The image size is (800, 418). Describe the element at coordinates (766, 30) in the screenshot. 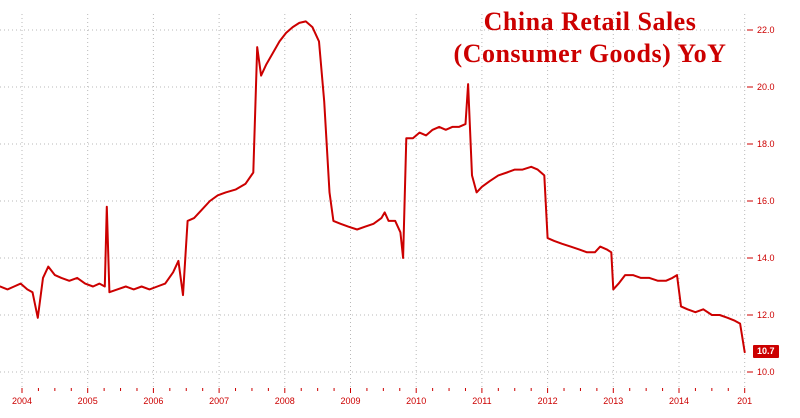

I see `y-axis-tick-label: 22.0` at that location.